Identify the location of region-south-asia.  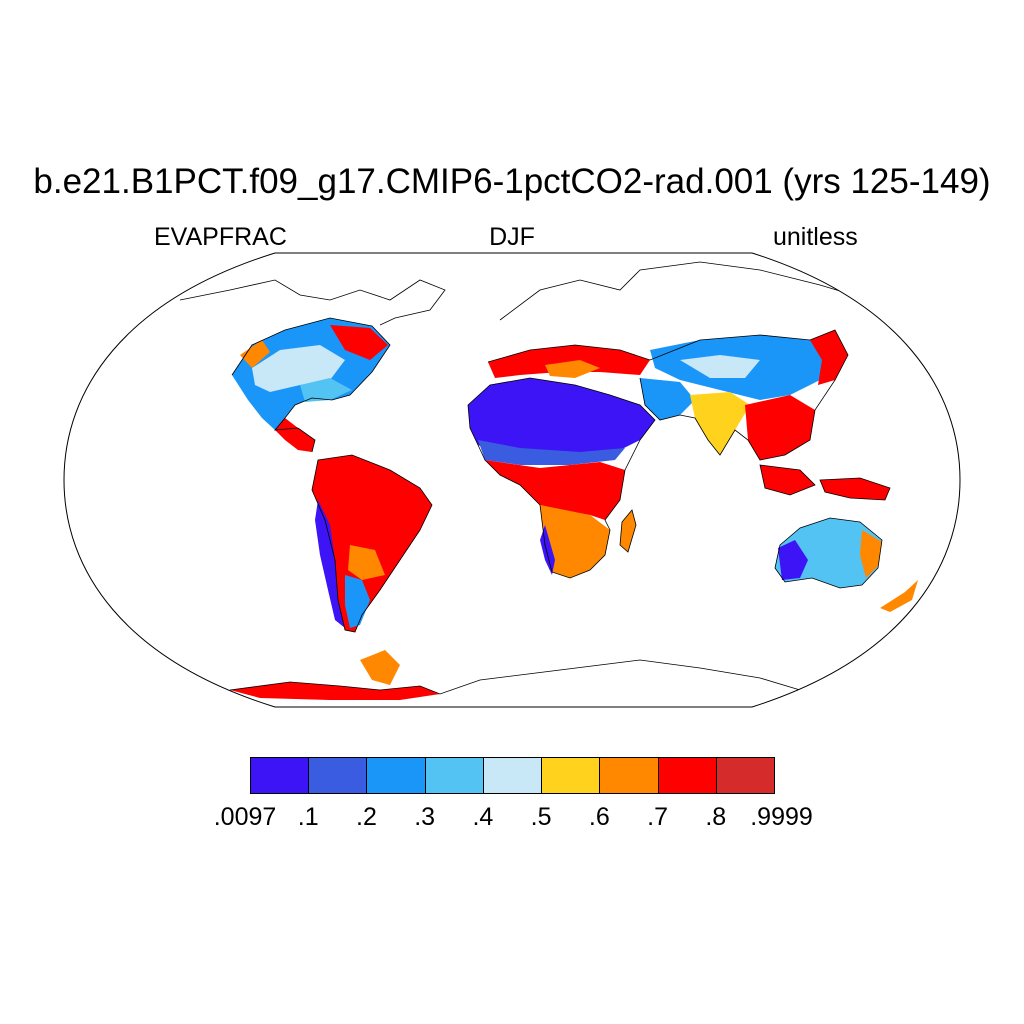
(720, 423).